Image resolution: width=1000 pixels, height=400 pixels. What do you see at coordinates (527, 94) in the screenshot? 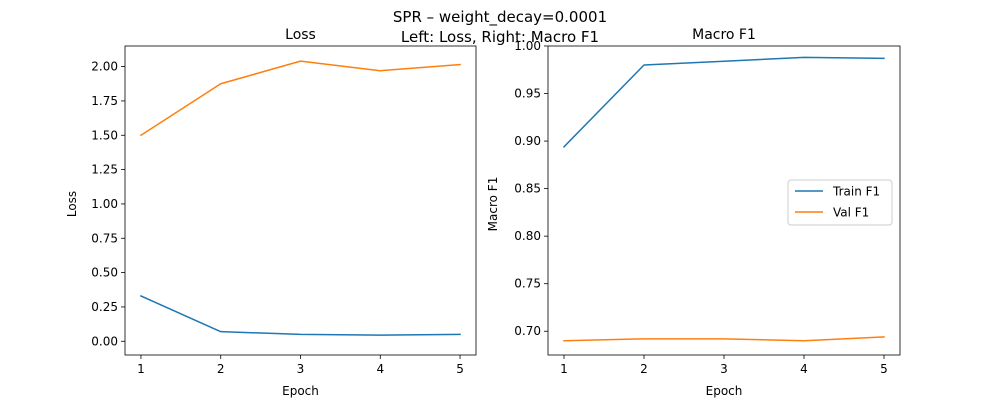
I see `f1-y-tick-label: 0.95` at bounding box center [527, 94].